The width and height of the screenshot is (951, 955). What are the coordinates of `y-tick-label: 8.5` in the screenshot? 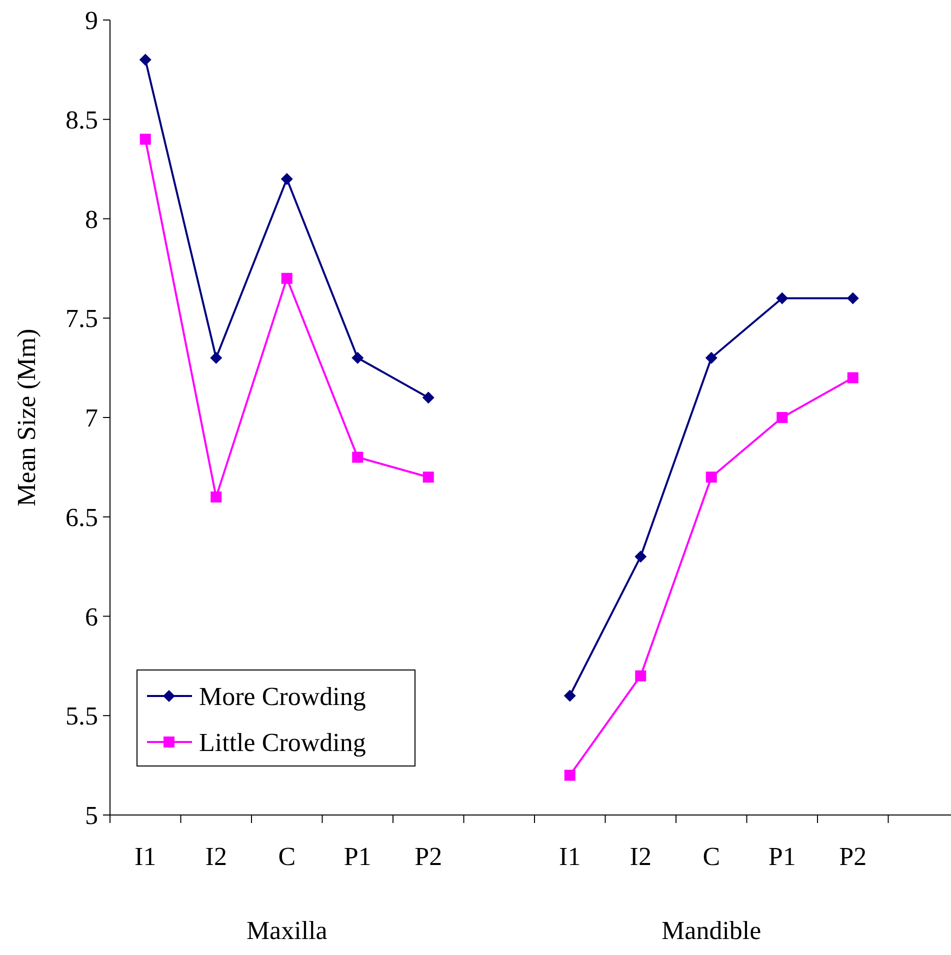 It's located at (82, 119).